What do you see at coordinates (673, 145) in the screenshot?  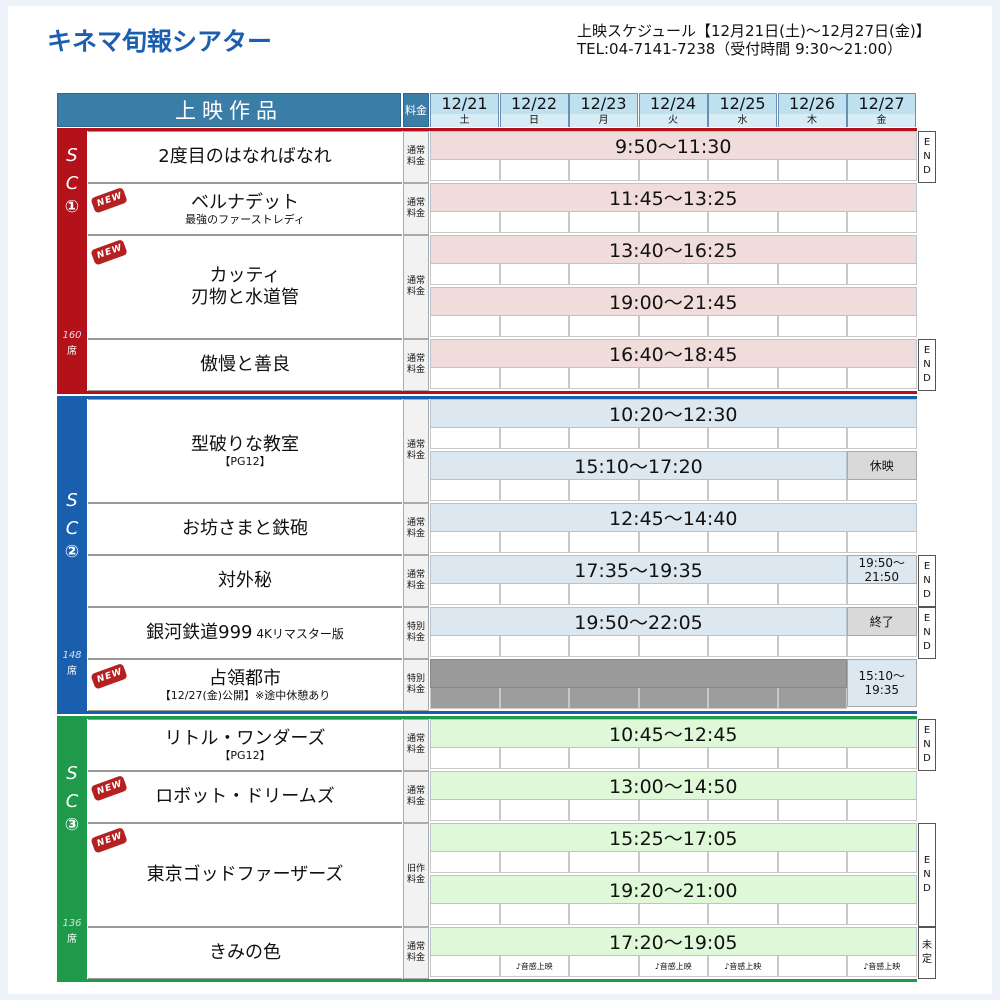 I see `showtime-bar: 9:50～11:30` at bounding box center [673, 145].